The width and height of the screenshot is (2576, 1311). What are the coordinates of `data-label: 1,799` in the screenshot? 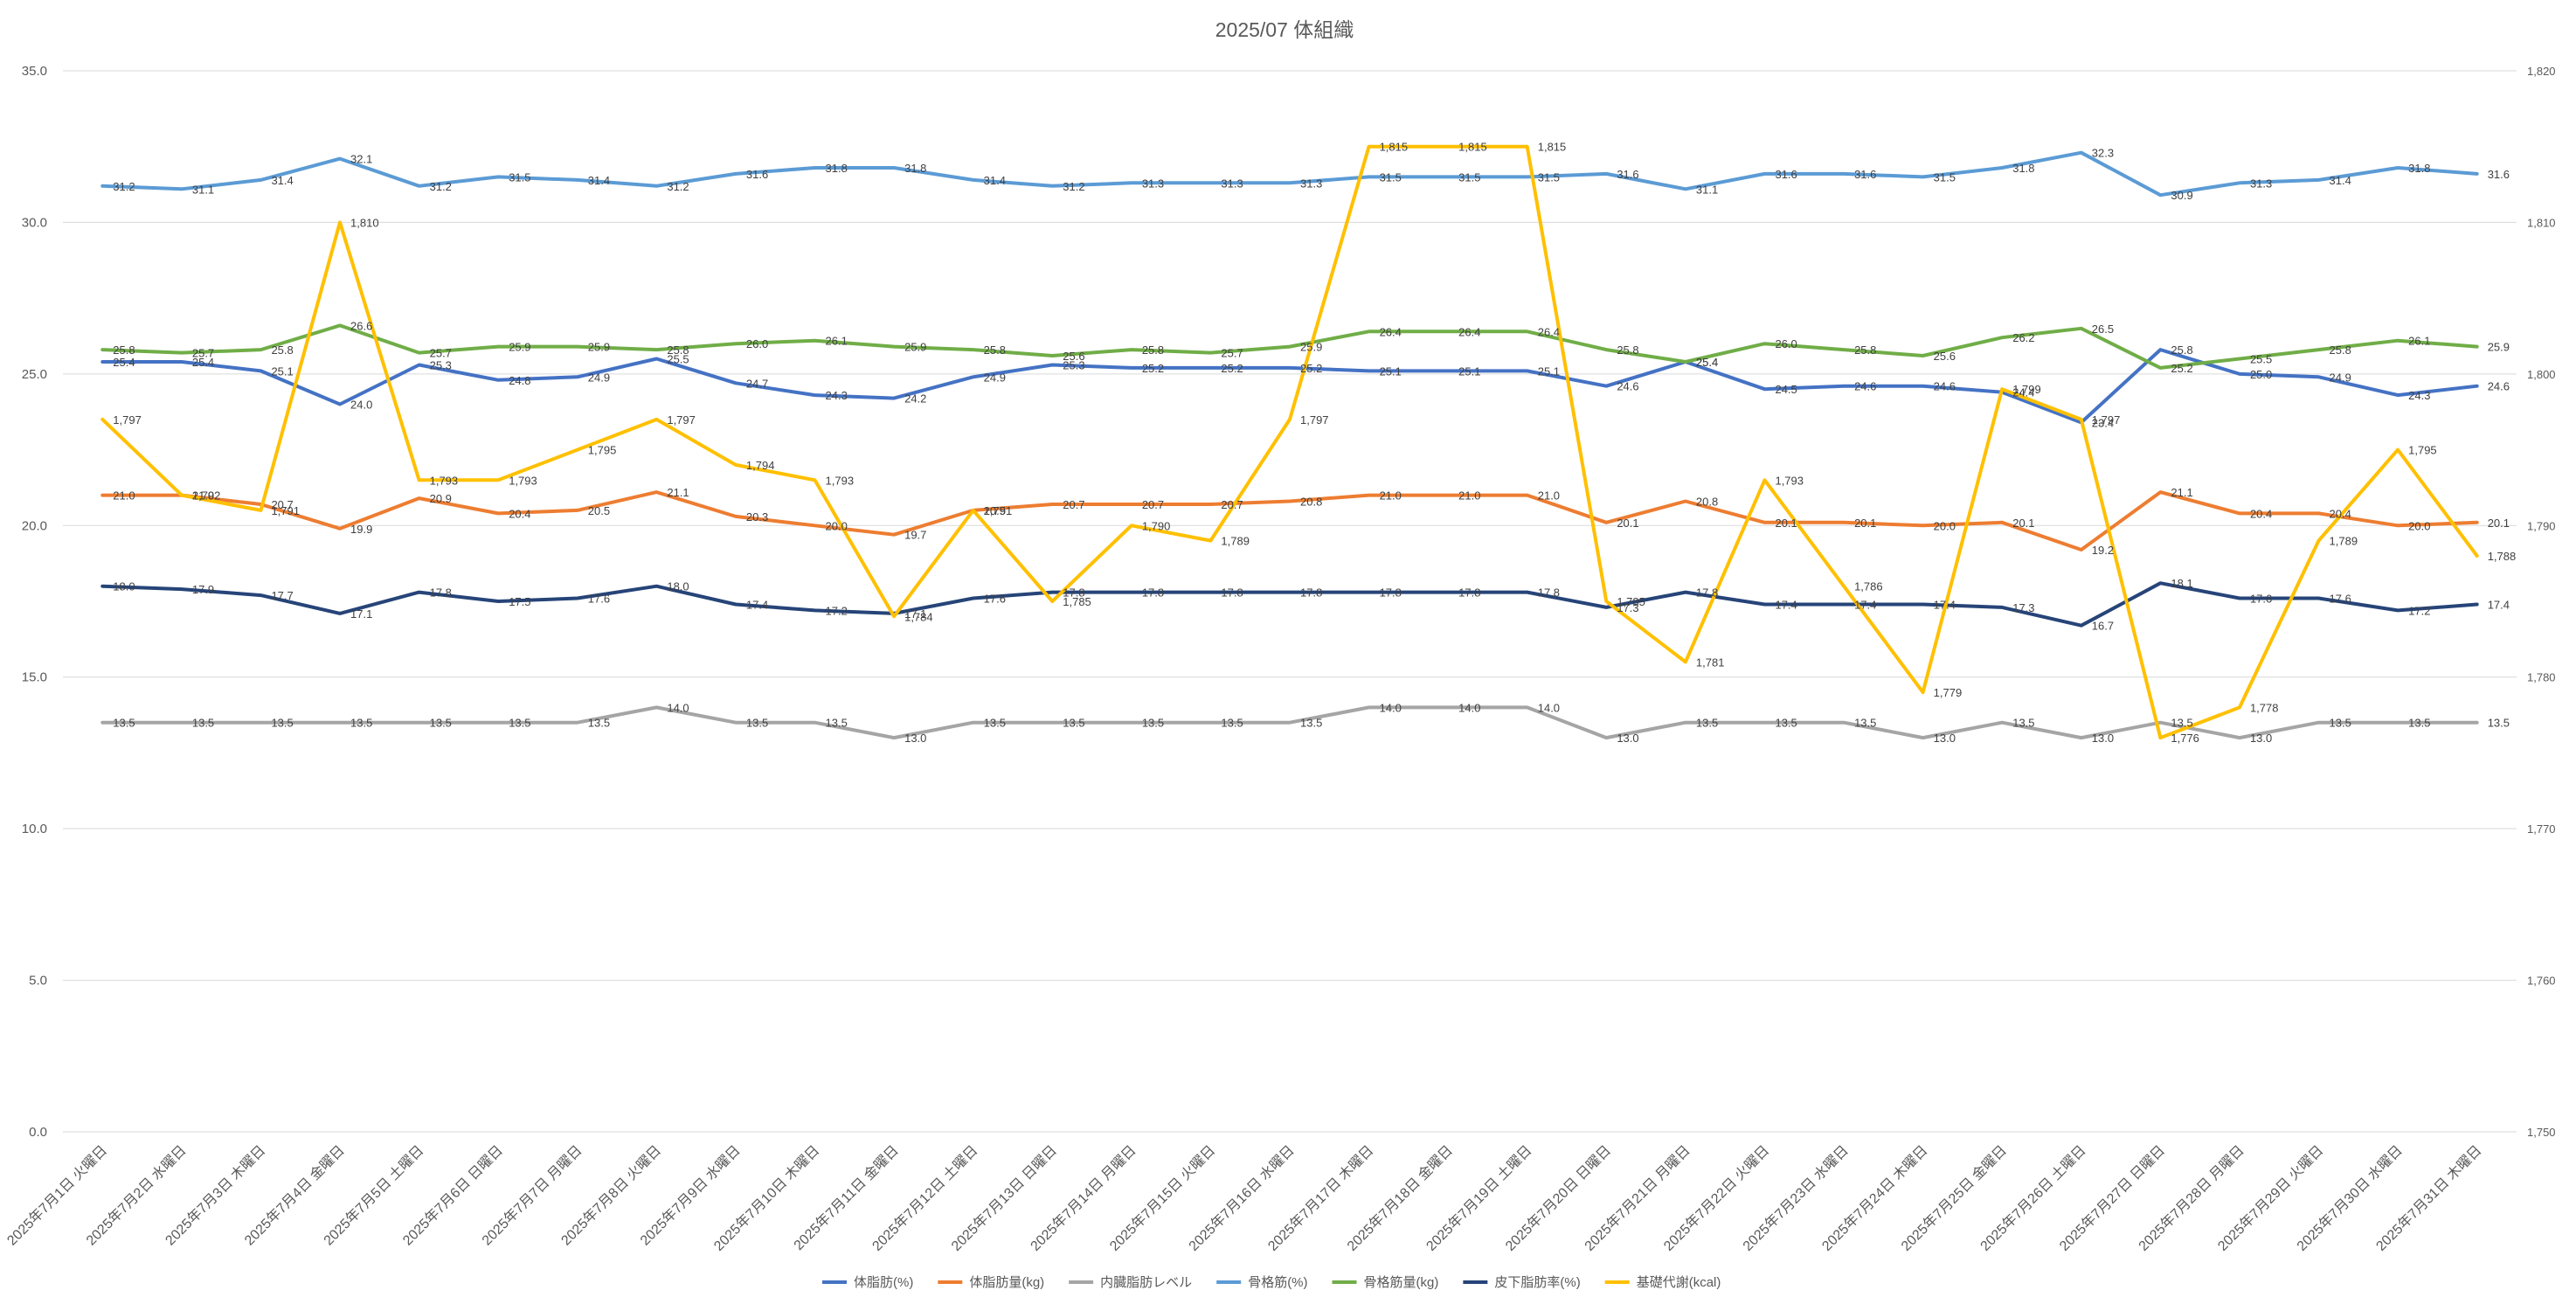 It's located at (2026, 389).